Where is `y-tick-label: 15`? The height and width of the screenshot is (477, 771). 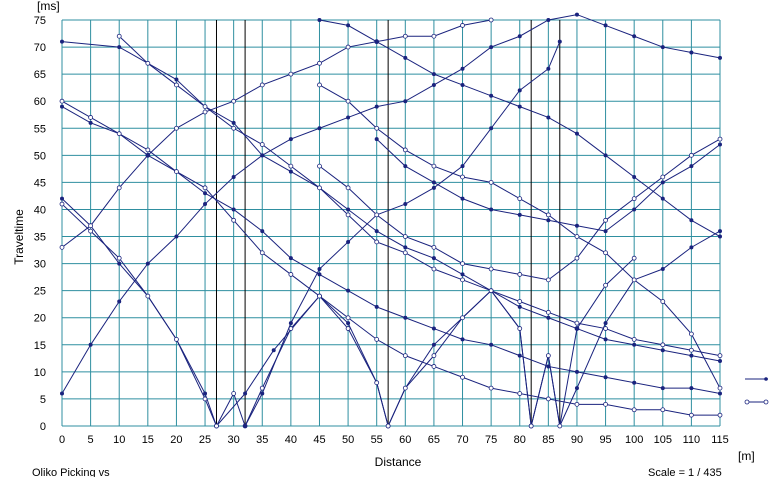 y-tick-label: 15 is located at coordinates (40, 346).